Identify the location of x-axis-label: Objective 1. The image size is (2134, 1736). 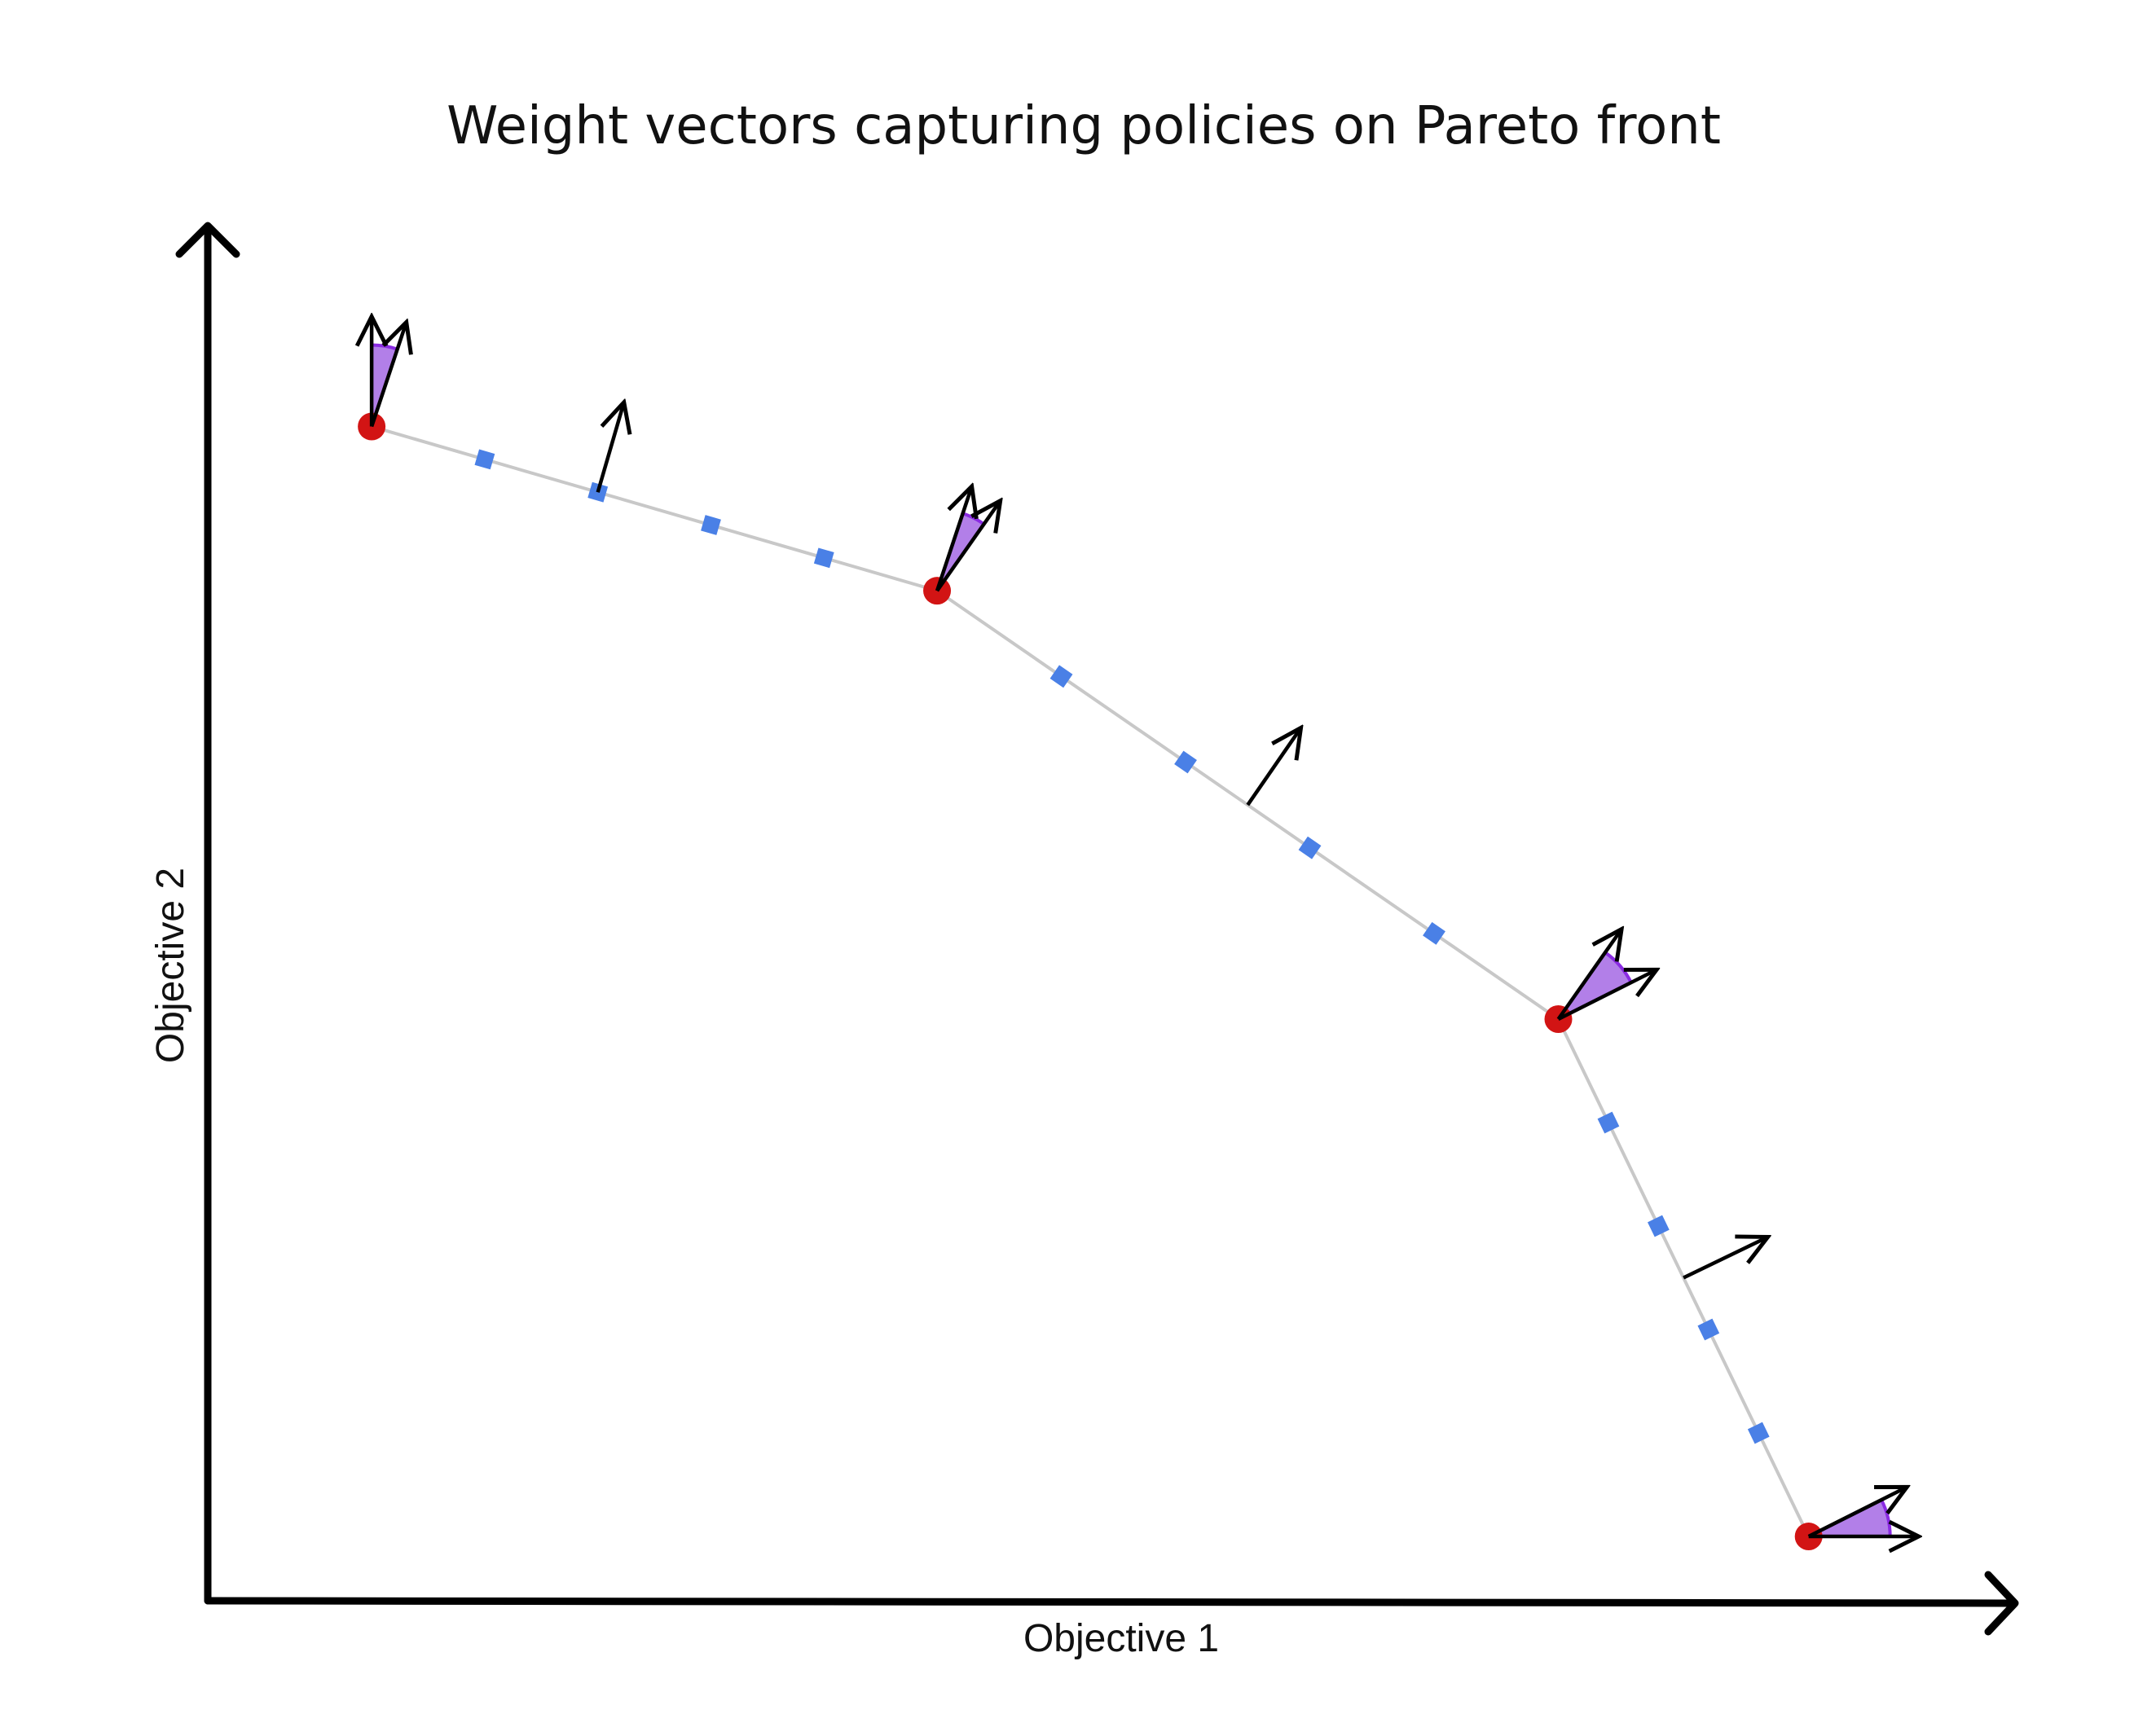
(1121, 1638).